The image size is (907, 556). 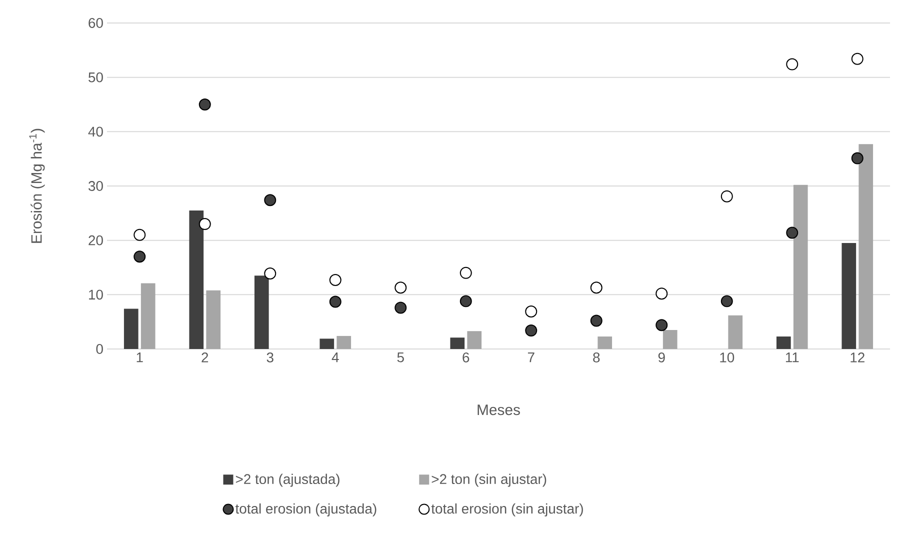 What do you see at coordinates (596, 357) in the screenshot?
I see `x-tick-label: 8` at bounding box center [596, 357].